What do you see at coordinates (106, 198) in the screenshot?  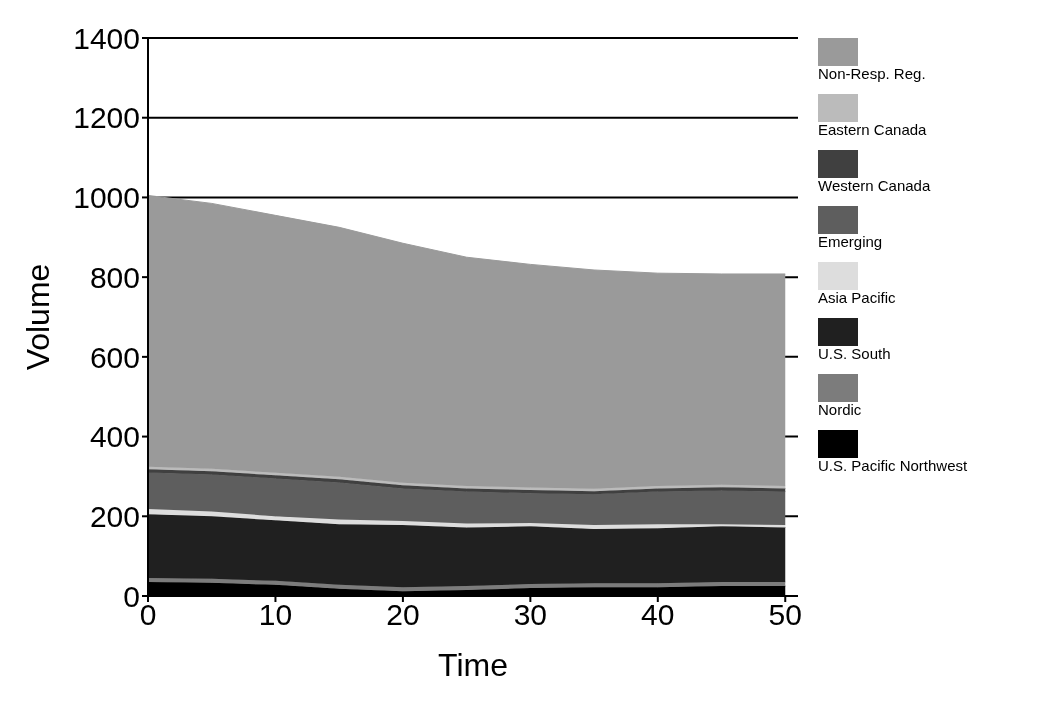 I see `y-tick-label: 1000` at bounding box center [106, 198].